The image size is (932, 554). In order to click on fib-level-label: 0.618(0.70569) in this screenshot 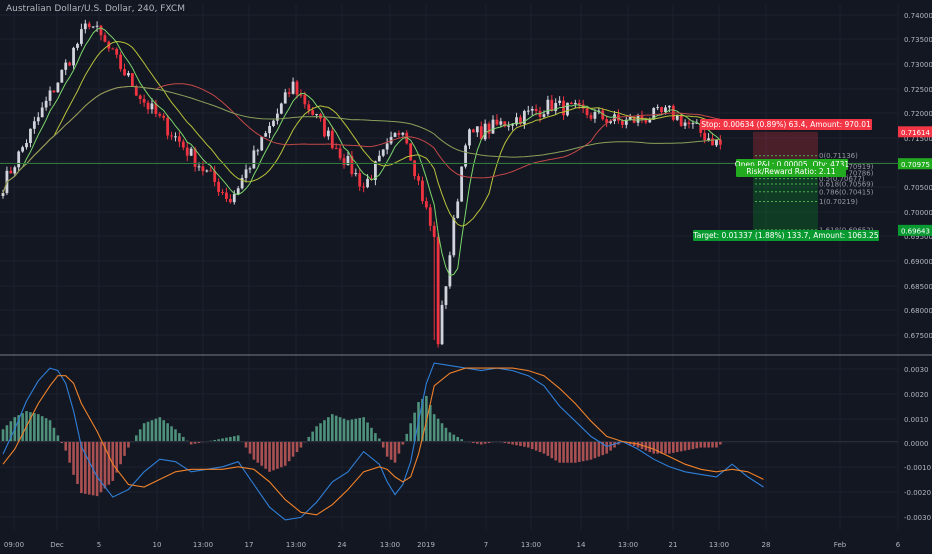, I will do `click(846, 185)`.